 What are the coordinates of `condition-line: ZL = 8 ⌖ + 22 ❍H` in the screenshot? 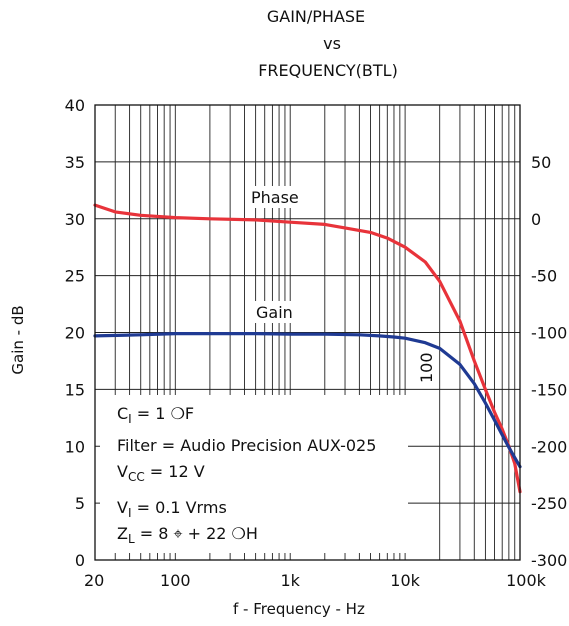 It's located at (187, 535).